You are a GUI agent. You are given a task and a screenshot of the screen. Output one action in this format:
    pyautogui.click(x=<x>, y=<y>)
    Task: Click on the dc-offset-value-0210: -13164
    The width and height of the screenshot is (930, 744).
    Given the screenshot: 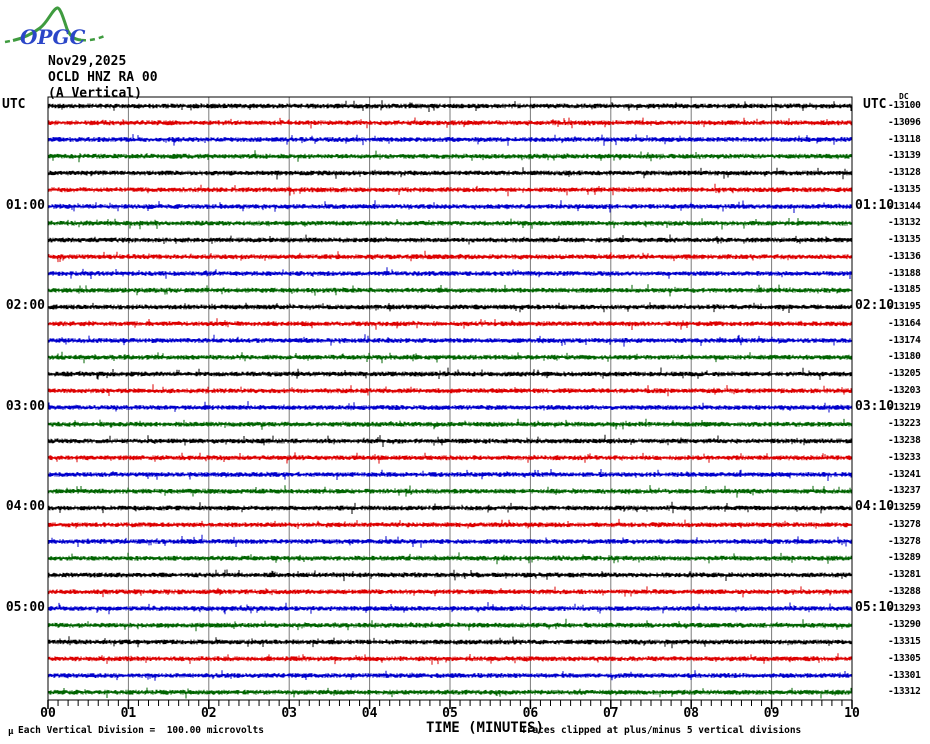 What is the action you would take?
    pyautogui.click(x=904, y=323)
    